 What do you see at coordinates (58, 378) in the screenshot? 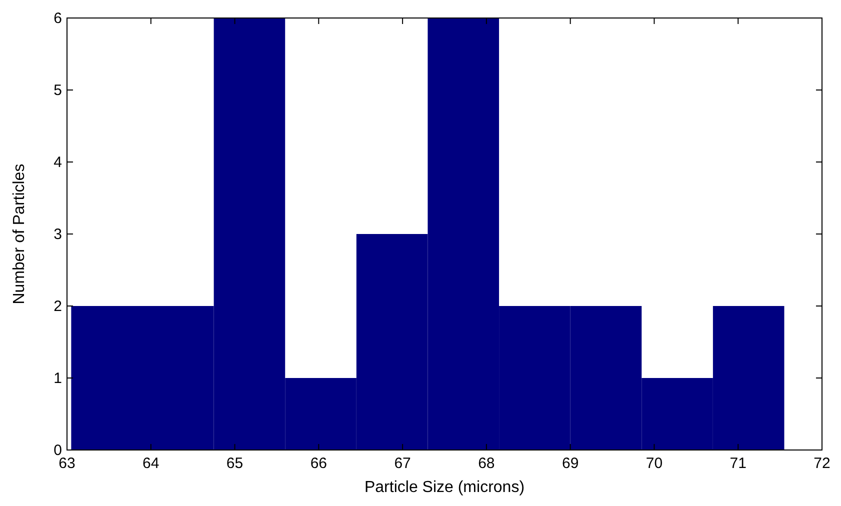
I see `y-tick-label: 1` at bounding box center [58, 378].